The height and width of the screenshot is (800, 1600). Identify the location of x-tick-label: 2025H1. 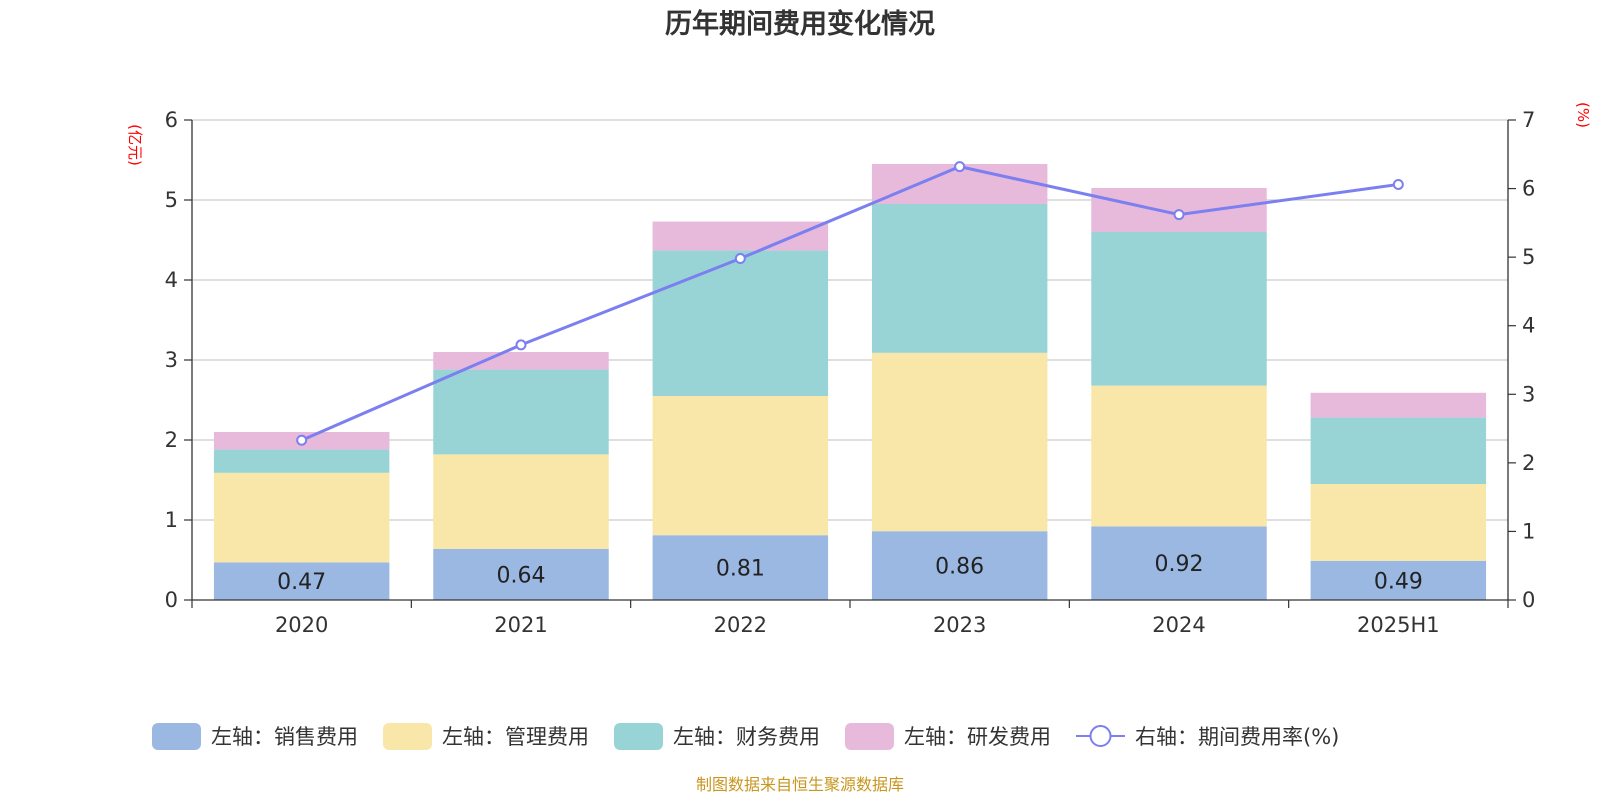
(1398, 625).